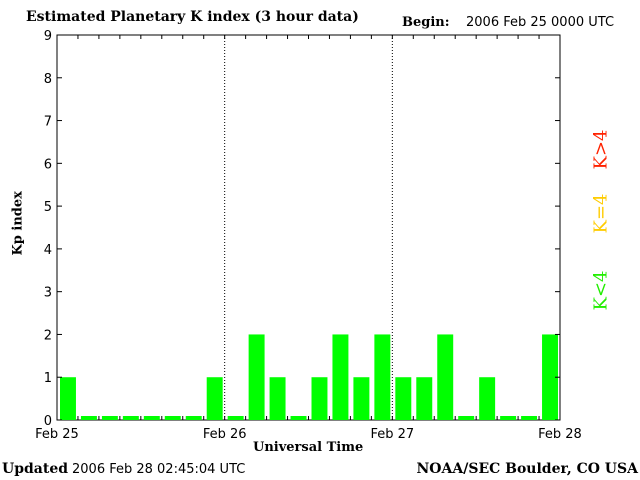  Describe the element at coordinates (225, 434) in the screenshot. I see `x-tick-label: Feb 26` at that location.